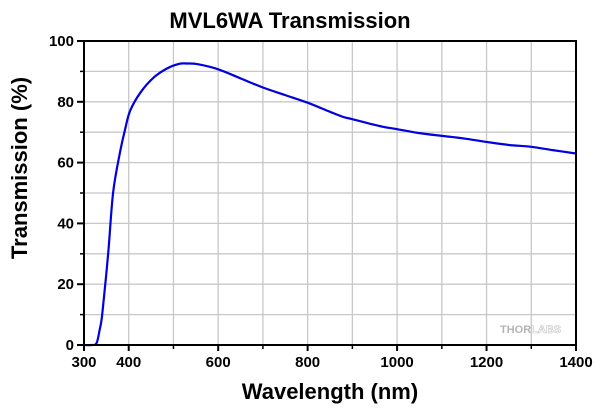 The height and width of the screenshot is (409, 600). Describe the element at coordinates (61, 41) in the screenshot. I see `y-tick-label: 100` at that location.